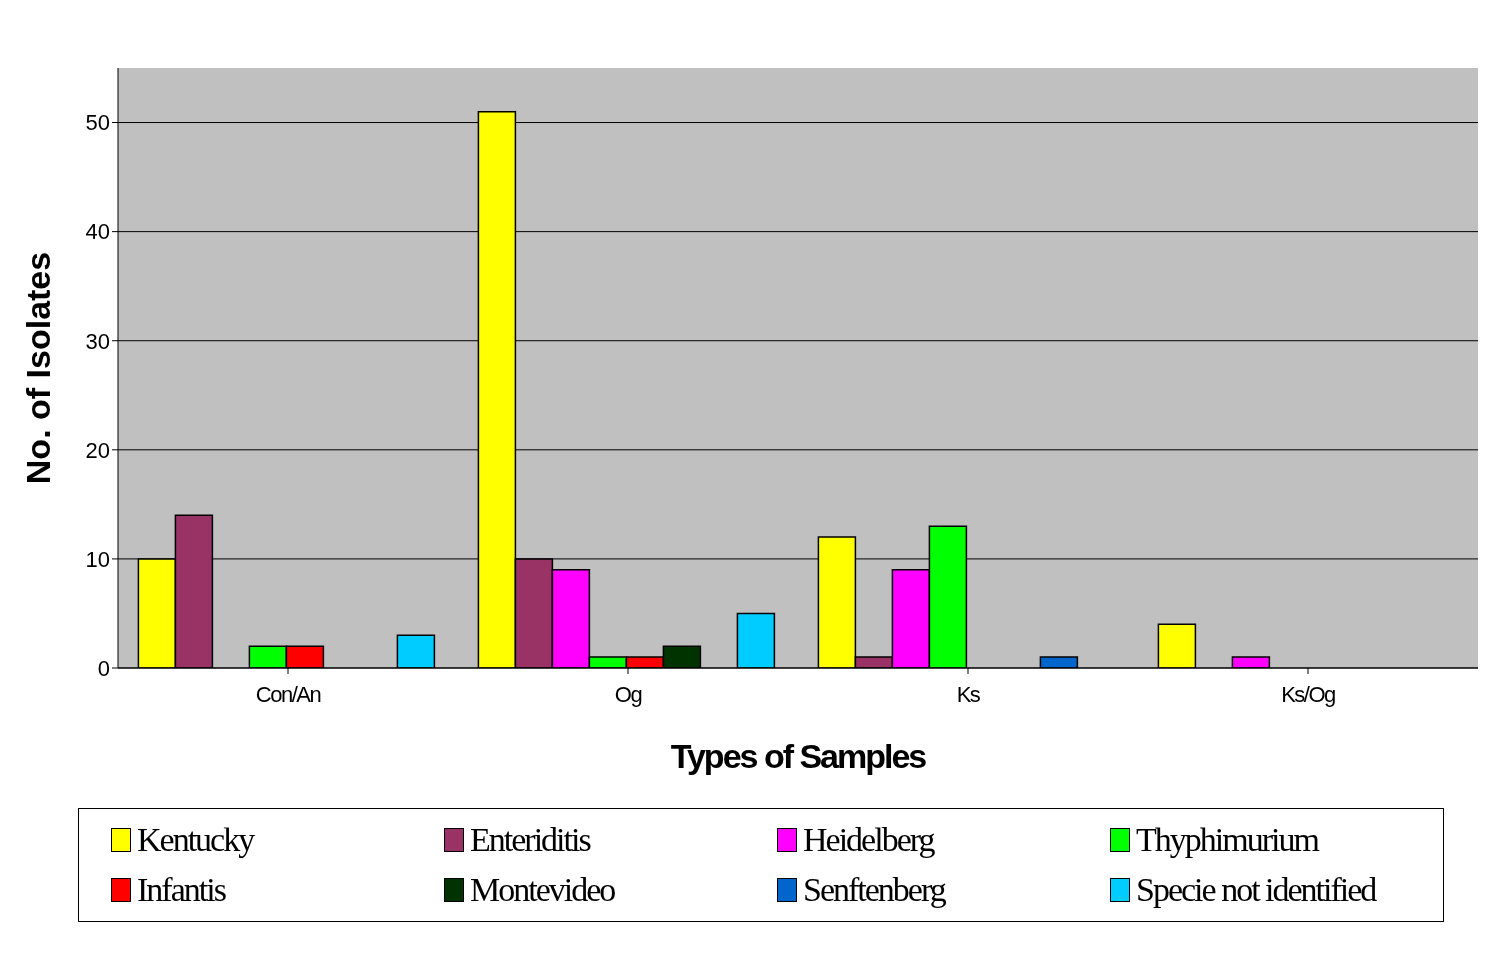  What do you see at coordinates (97, 559) in the screenshot?
I see `y-tick-label: 10` at bounding box center [97, 559].